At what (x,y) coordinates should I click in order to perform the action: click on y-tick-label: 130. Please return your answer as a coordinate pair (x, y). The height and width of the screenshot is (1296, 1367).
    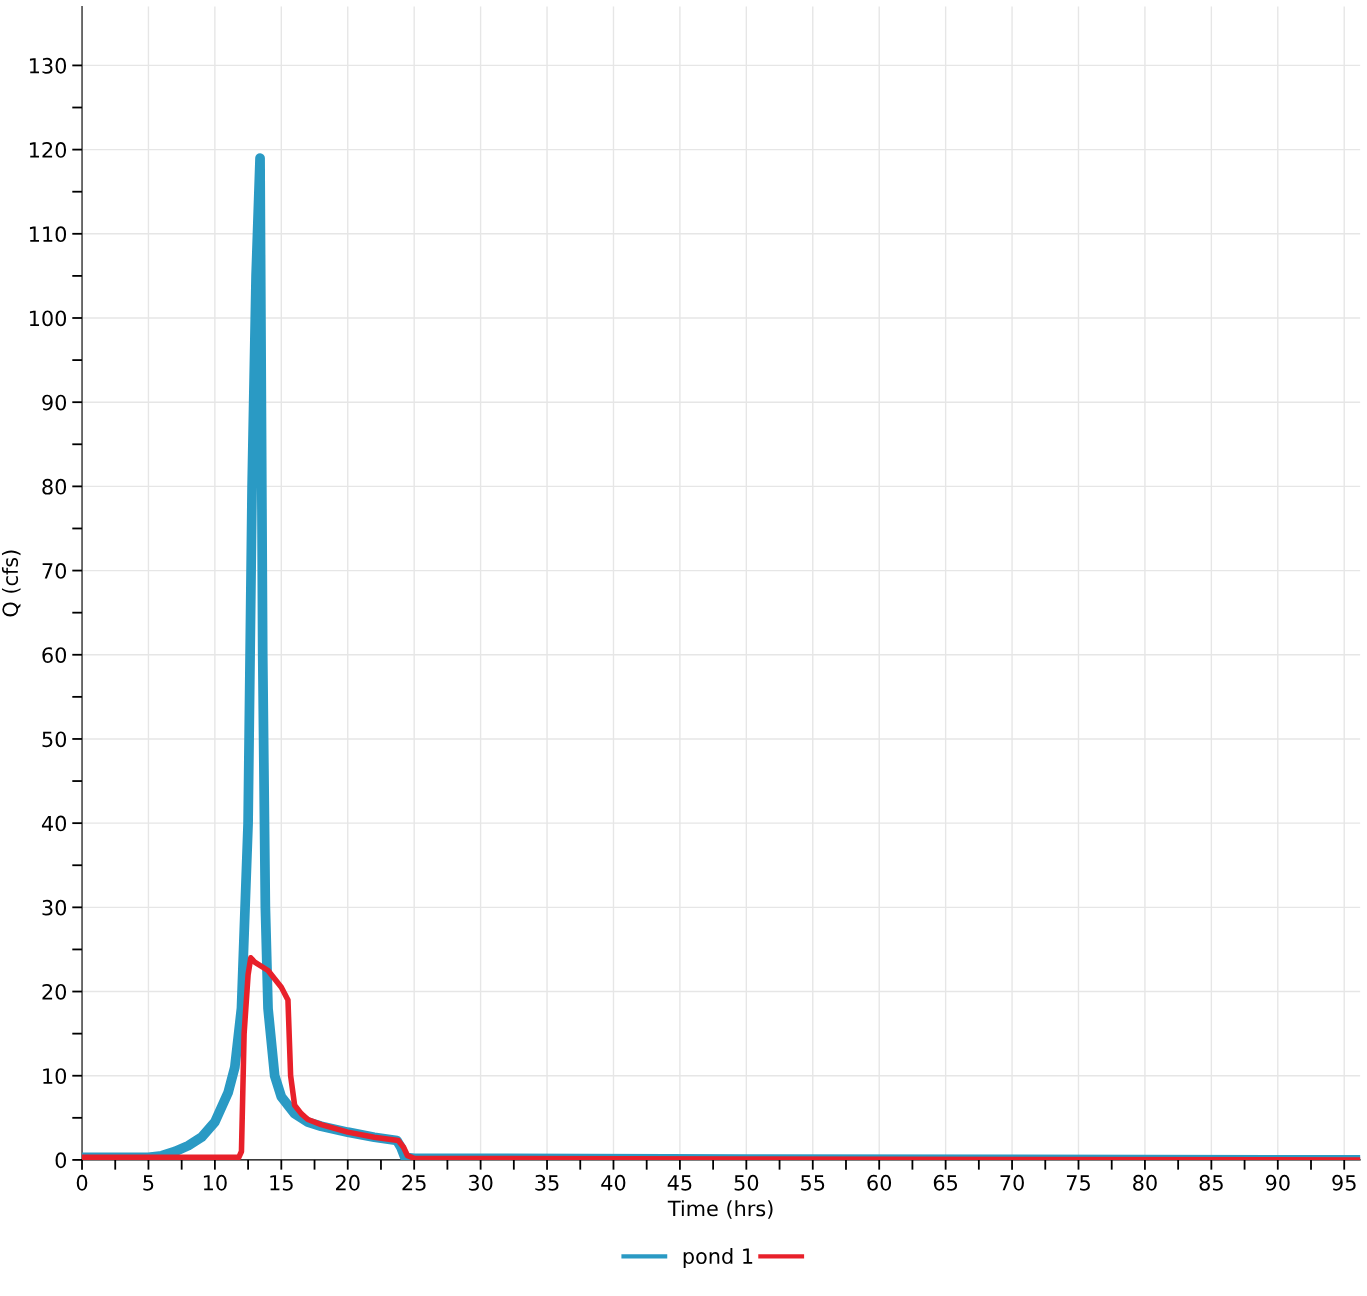
    Looking at the image, I should click on (48, 65).